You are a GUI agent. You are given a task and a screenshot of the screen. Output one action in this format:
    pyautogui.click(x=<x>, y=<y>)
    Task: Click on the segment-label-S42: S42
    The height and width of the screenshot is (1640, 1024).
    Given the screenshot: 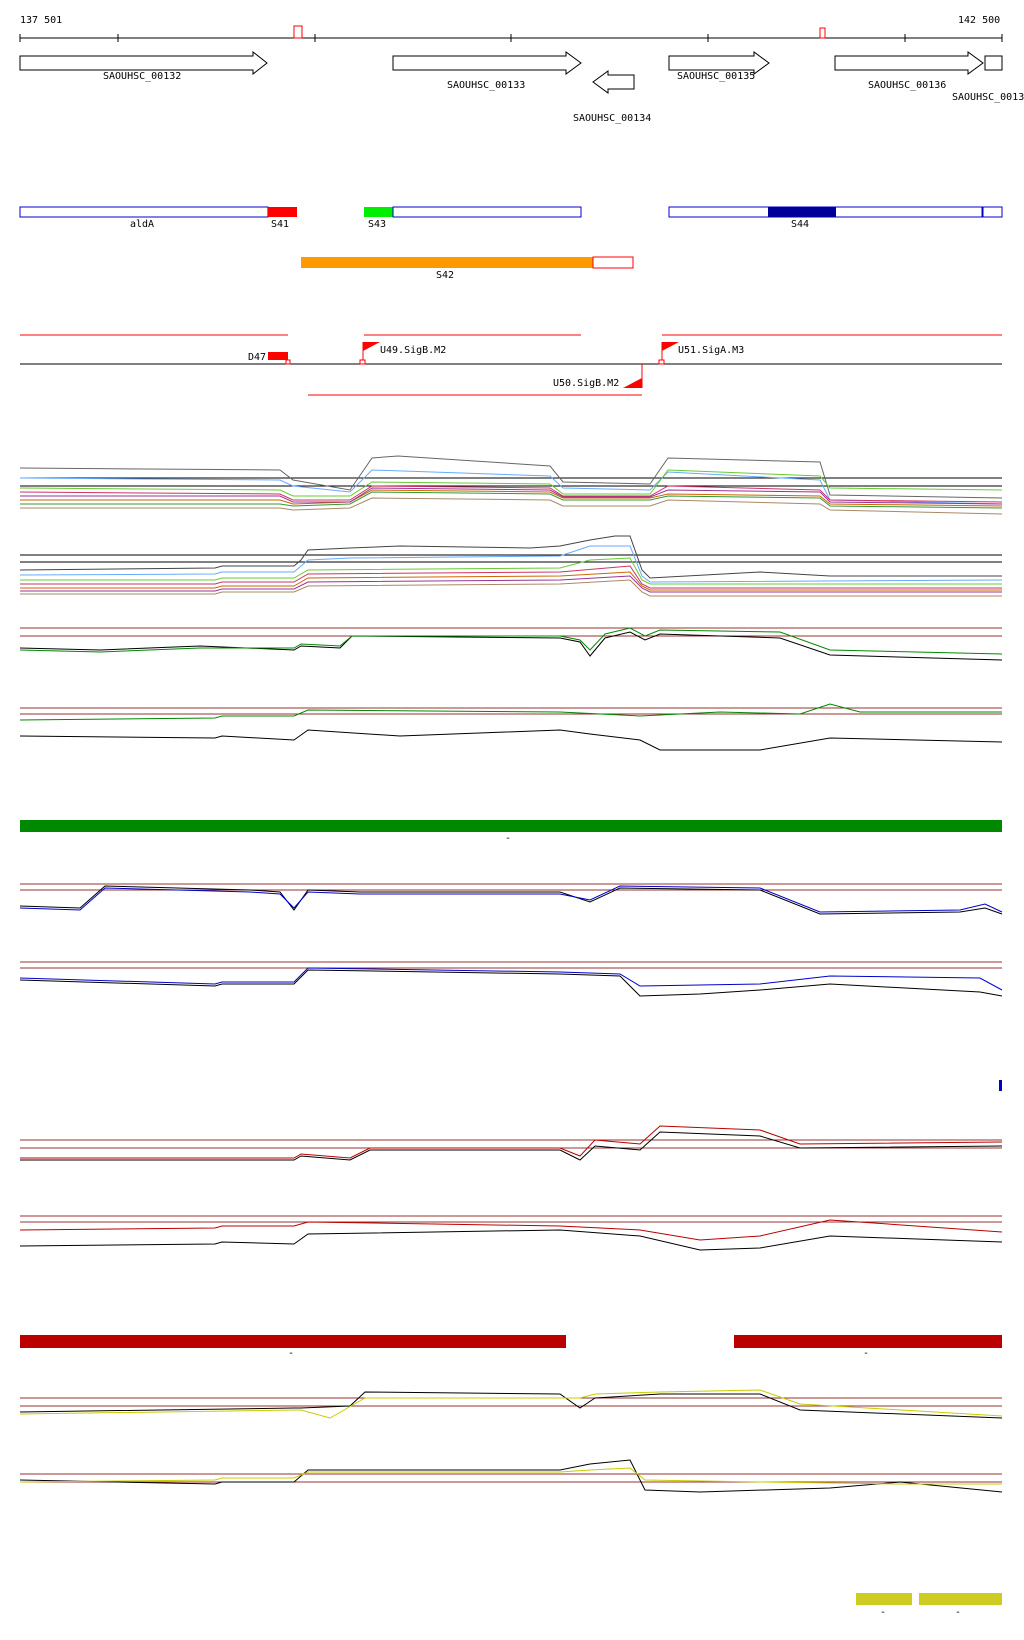 What is the action you would take?
    pyautogui.click(x=445, y=275)
    